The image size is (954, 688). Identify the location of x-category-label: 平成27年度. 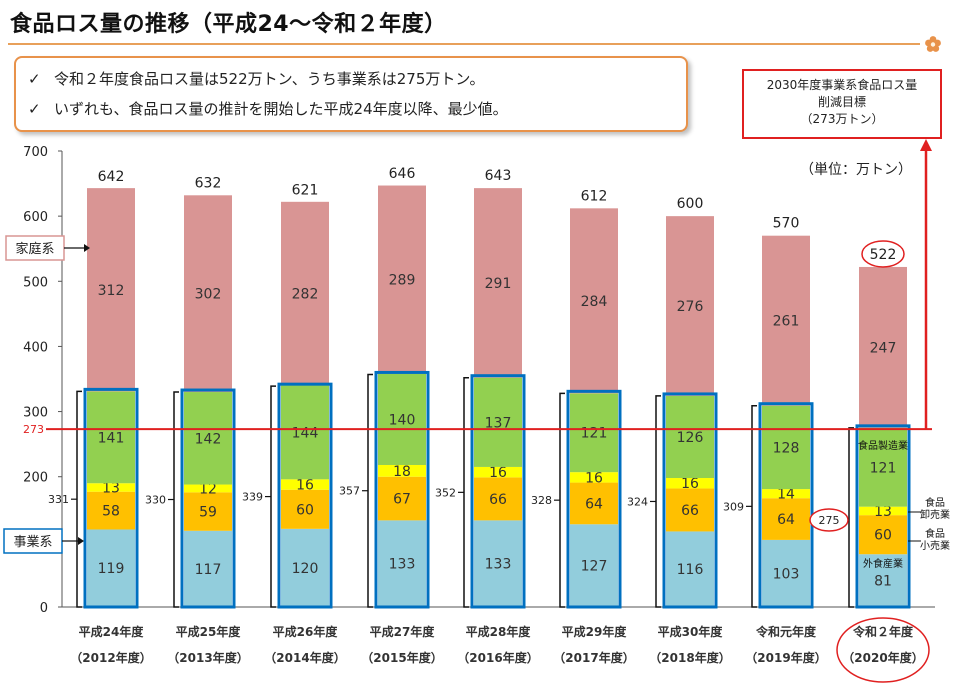
(403, 631).